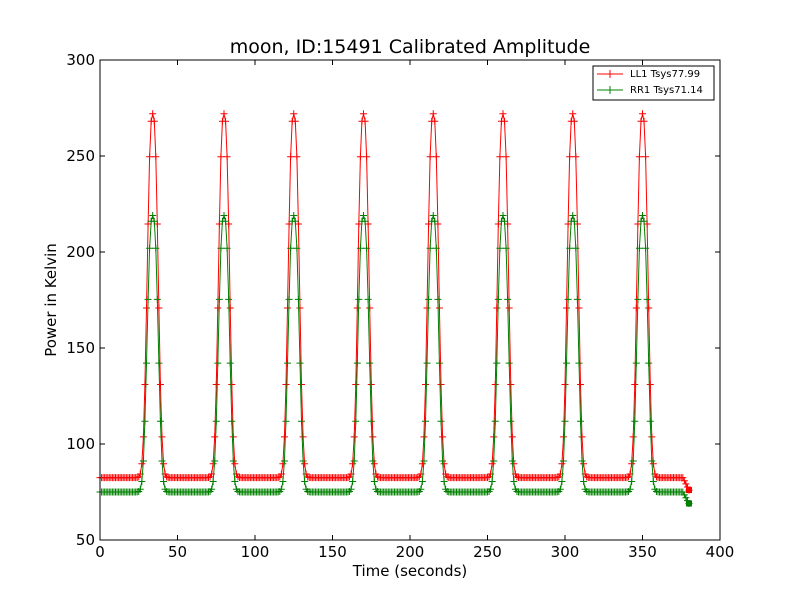  I want to click on legend: LL1 Tsys77.99 RR1 Tsys71.14, so click(653, 83).